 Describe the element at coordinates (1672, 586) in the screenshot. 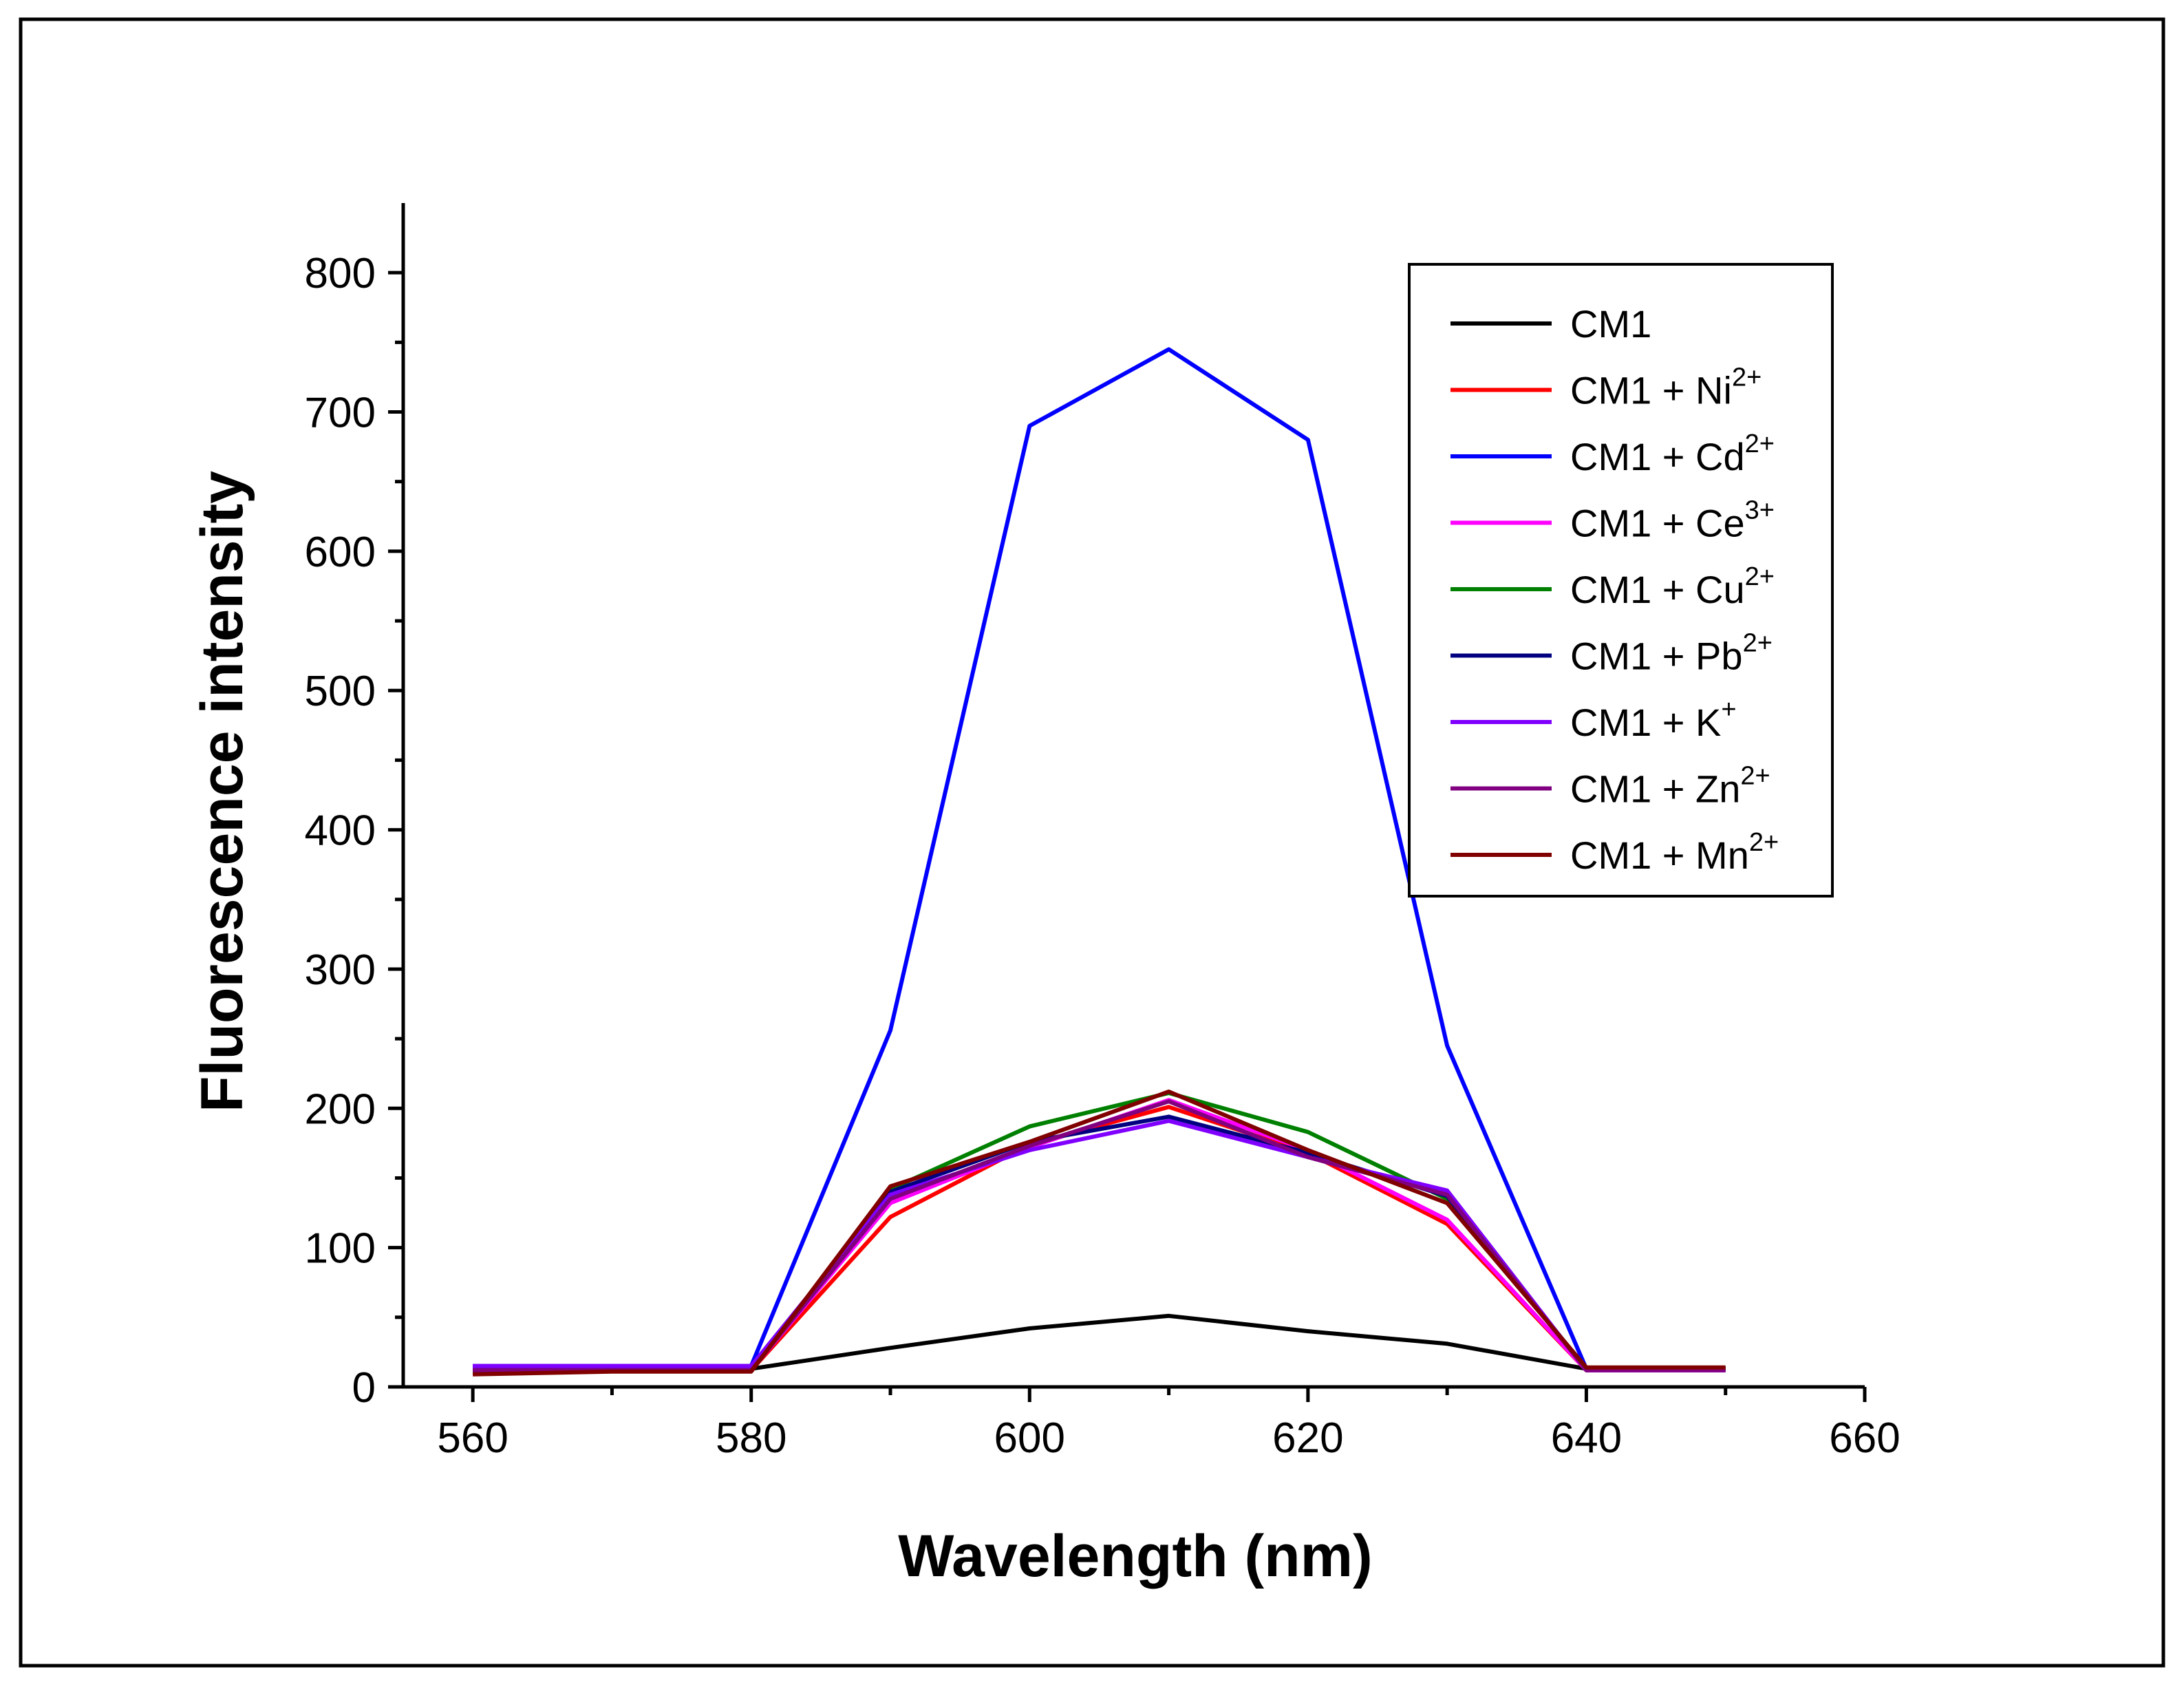

I see `legend-label: CM1 + Cu2+` at that location.